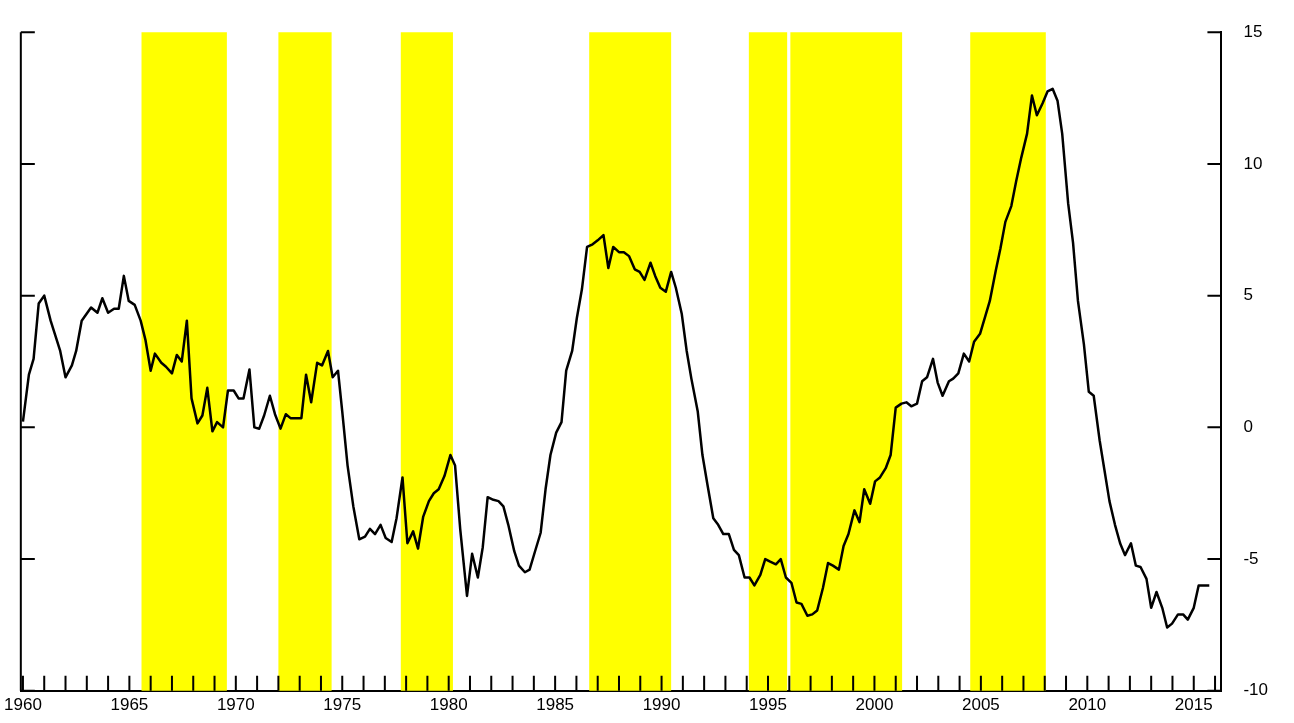  Describe the element at coordinates (1248, 427) in the screenshot. I see `y-tick-label: 0` at that location.